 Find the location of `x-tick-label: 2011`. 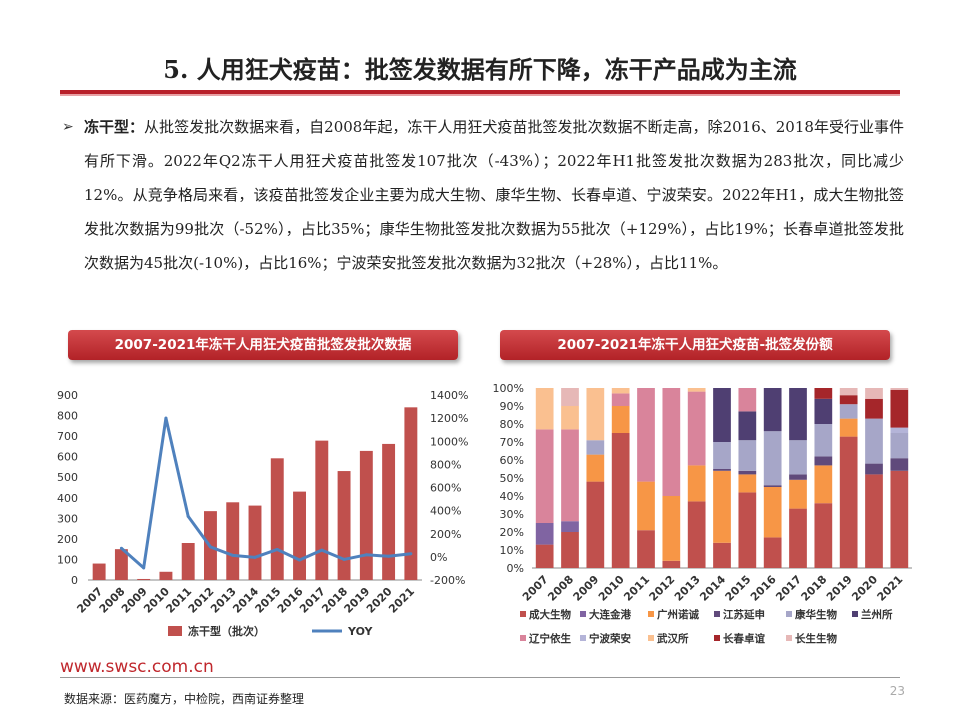

x-tick-label: 2011 is located at coordinates (636, 588).